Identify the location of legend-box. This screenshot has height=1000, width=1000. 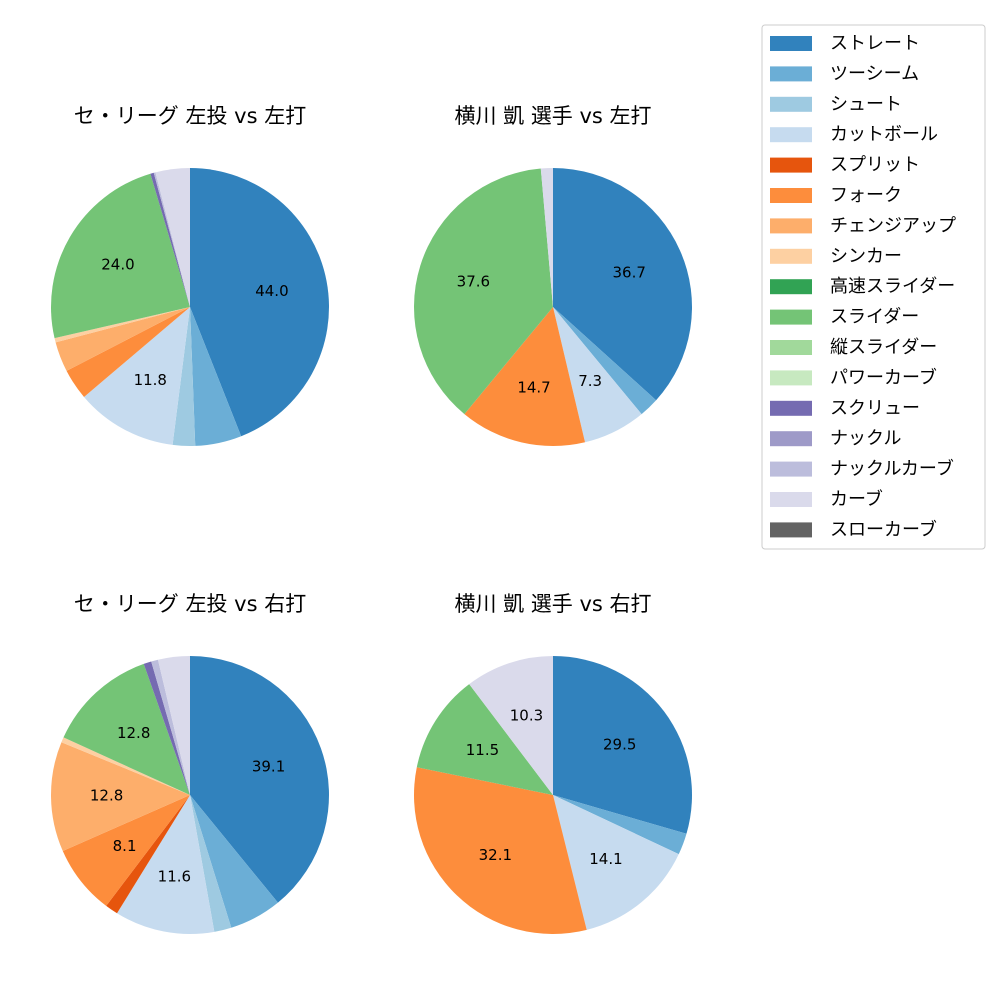
(873, 287).